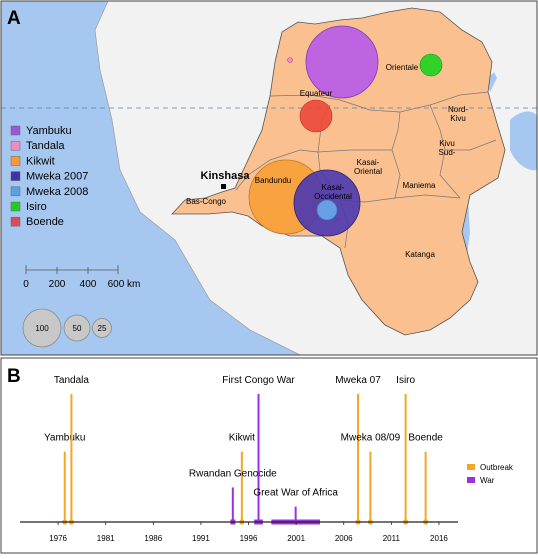  I want to click on scale-bar: 0 200 400 600 km, so click(81, 277).